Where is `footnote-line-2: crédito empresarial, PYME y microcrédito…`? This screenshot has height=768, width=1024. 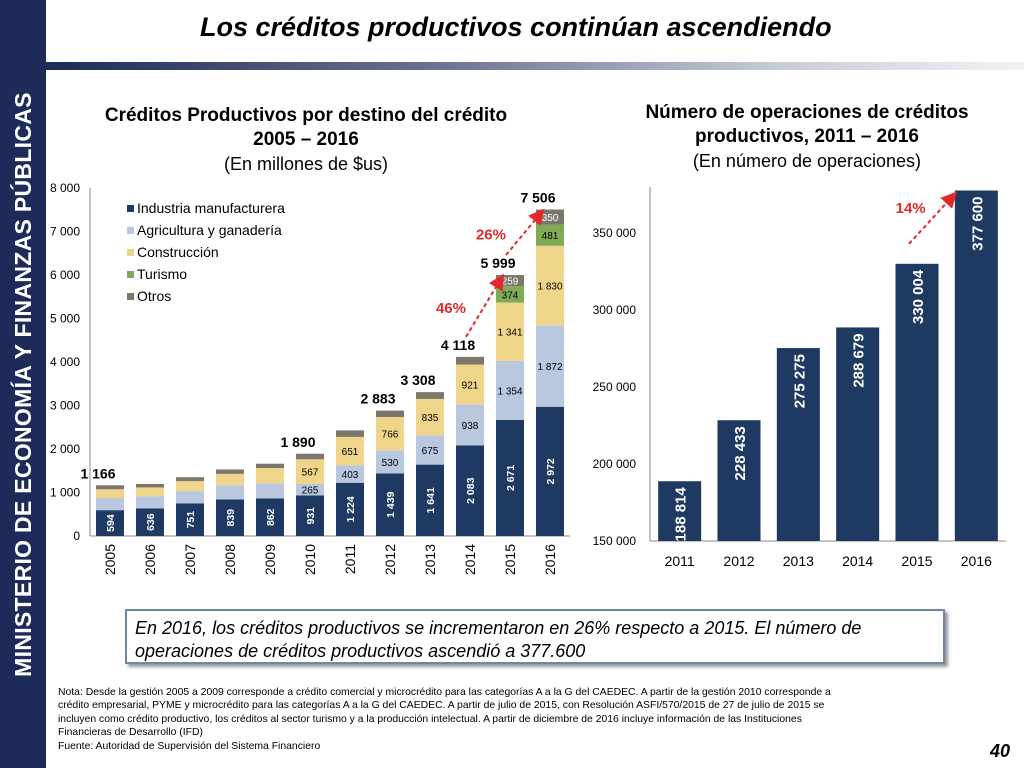
footnote-line-2: crédito empresarial, PYME y microcrédito… is located at coordinates (441, 706).